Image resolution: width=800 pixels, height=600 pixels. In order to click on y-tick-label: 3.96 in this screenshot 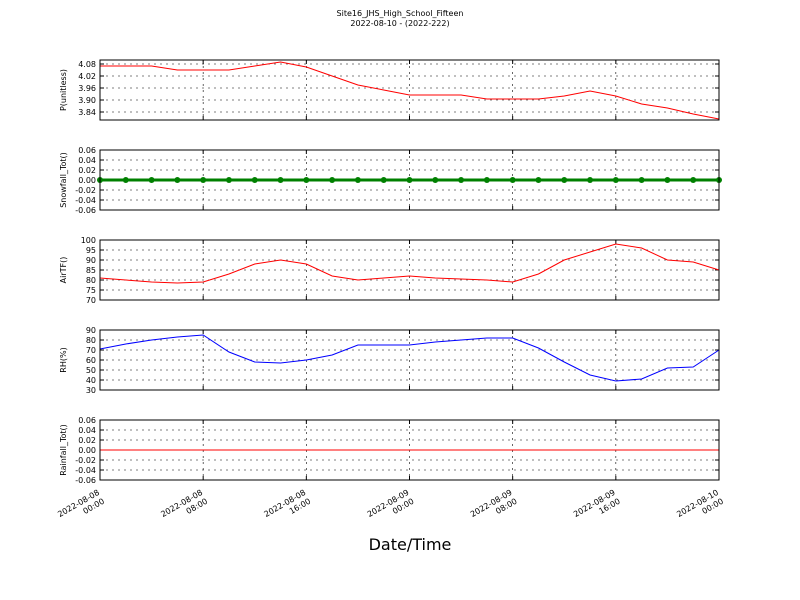, I will do `click(87, 88)`.